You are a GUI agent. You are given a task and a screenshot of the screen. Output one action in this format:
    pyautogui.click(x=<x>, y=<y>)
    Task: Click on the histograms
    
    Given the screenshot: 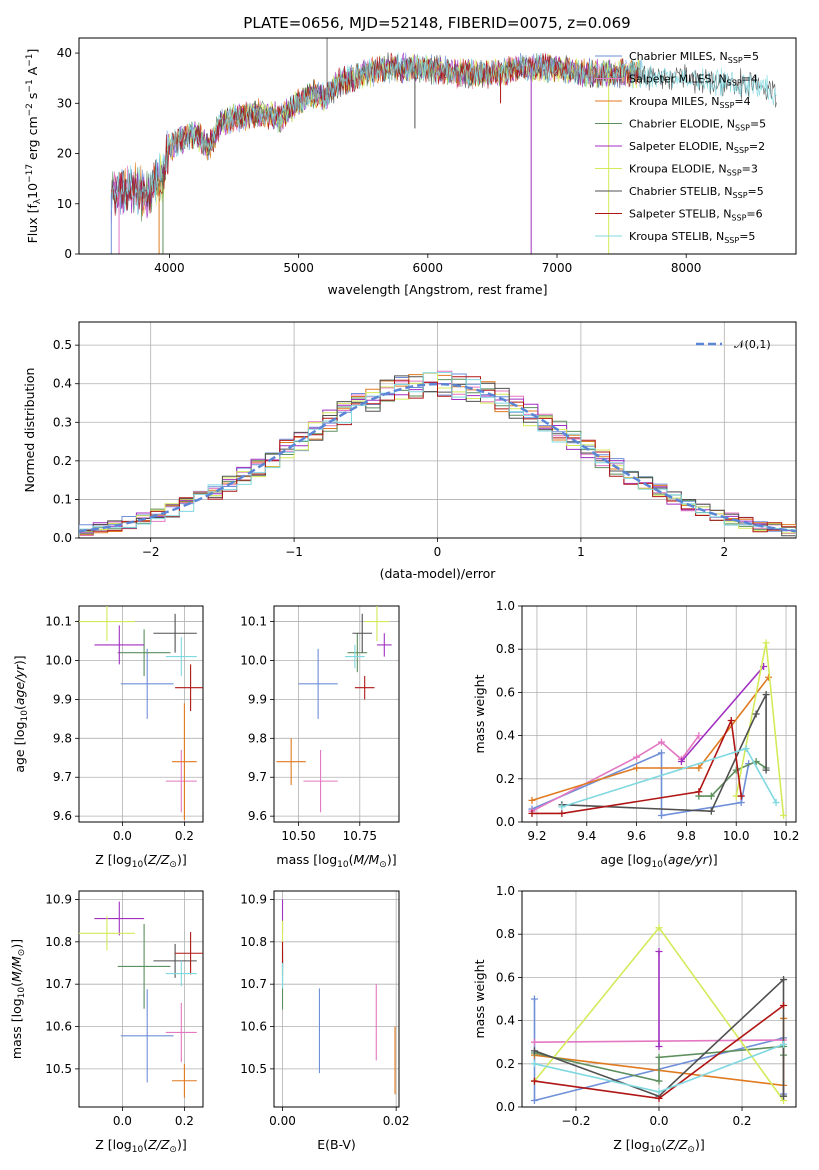 What is the action you would take?
    pyautogui.click(x=437, y=453)
    